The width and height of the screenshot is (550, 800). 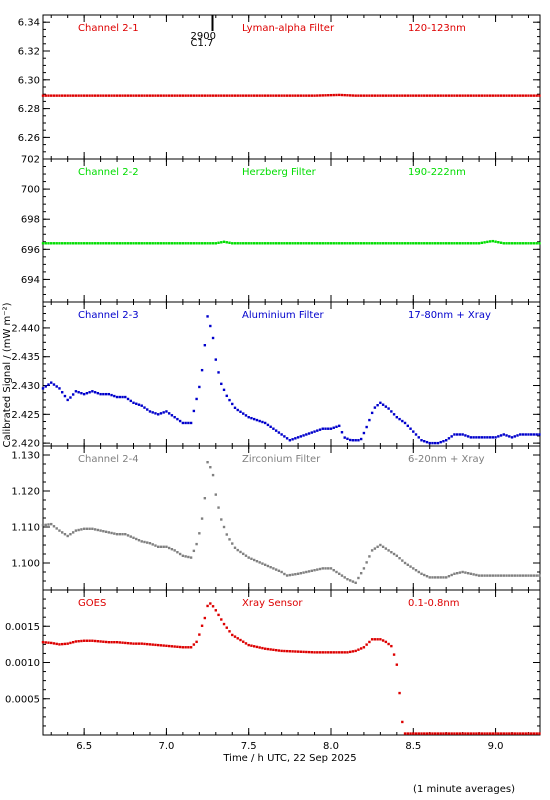 What do you see at coordinates (203, 36) in the screenshot?
I see `flare-marker-label: 2900` at bounding box center [203, 36].